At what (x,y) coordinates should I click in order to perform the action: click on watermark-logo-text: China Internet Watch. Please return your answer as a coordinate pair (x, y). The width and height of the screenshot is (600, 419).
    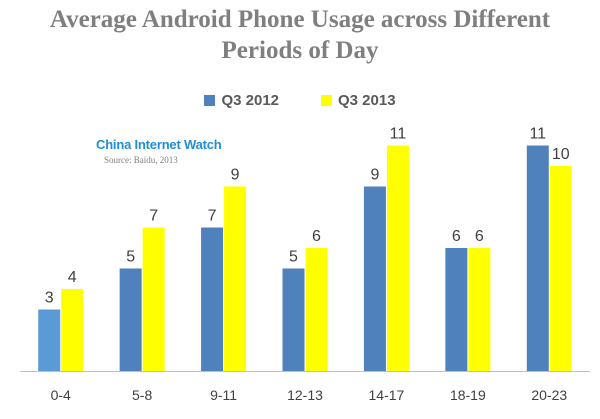
    Looking at the image, I should click on (159, 144).